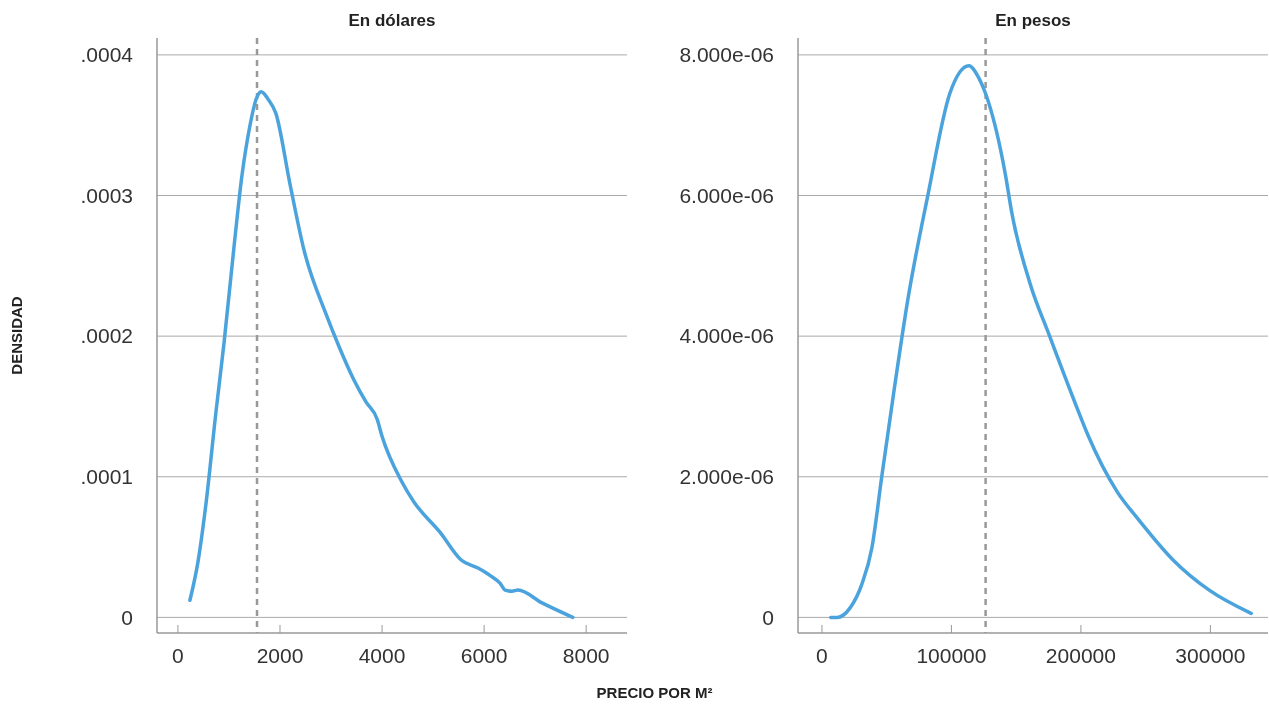  I want to click on y-tick-label: .0004, so click(107, 55).